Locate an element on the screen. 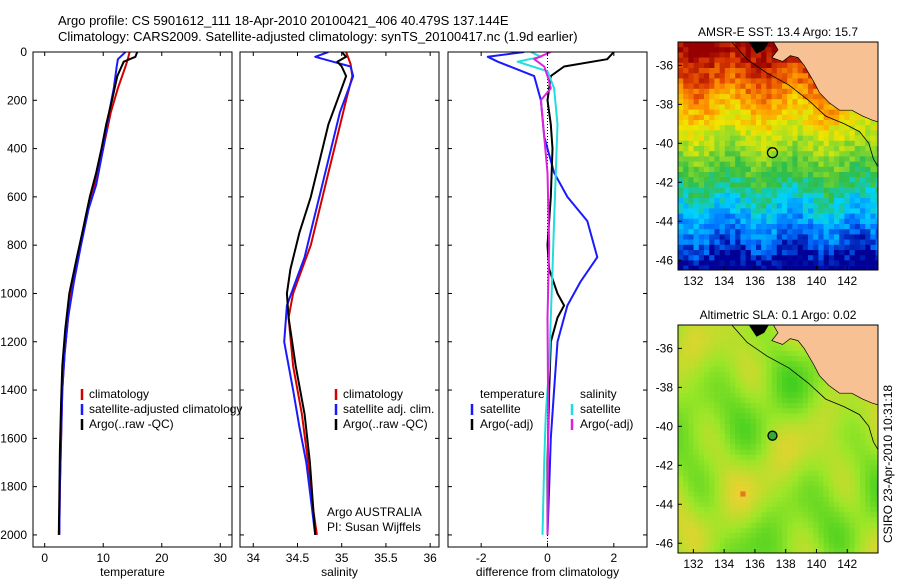 The height and width of the screenshot is (580, 900). sla-argo-marker is located at coordinates (772, 435).